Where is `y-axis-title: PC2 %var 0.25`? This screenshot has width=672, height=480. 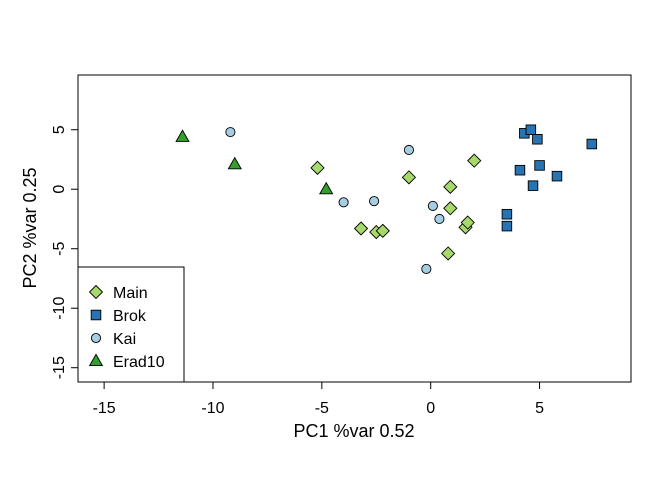 y-axis-title: PC2 %var 0.25 is located at coordinates (30, 227).